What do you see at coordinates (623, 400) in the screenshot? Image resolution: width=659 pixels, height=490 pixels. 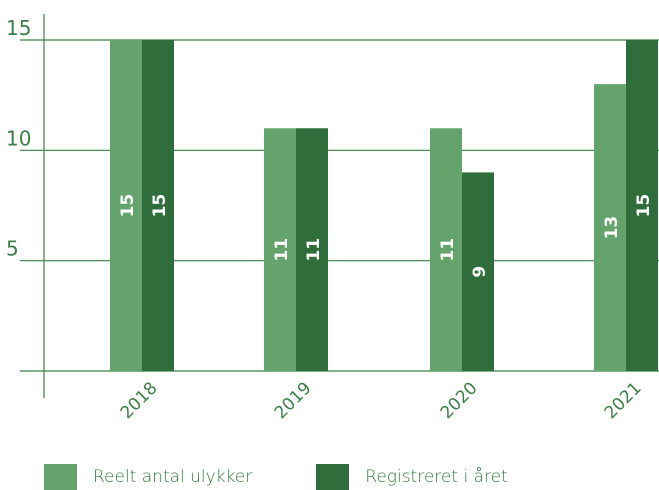 I see `x-tick-label-2021: 2021` at bounding box center [623, 400].